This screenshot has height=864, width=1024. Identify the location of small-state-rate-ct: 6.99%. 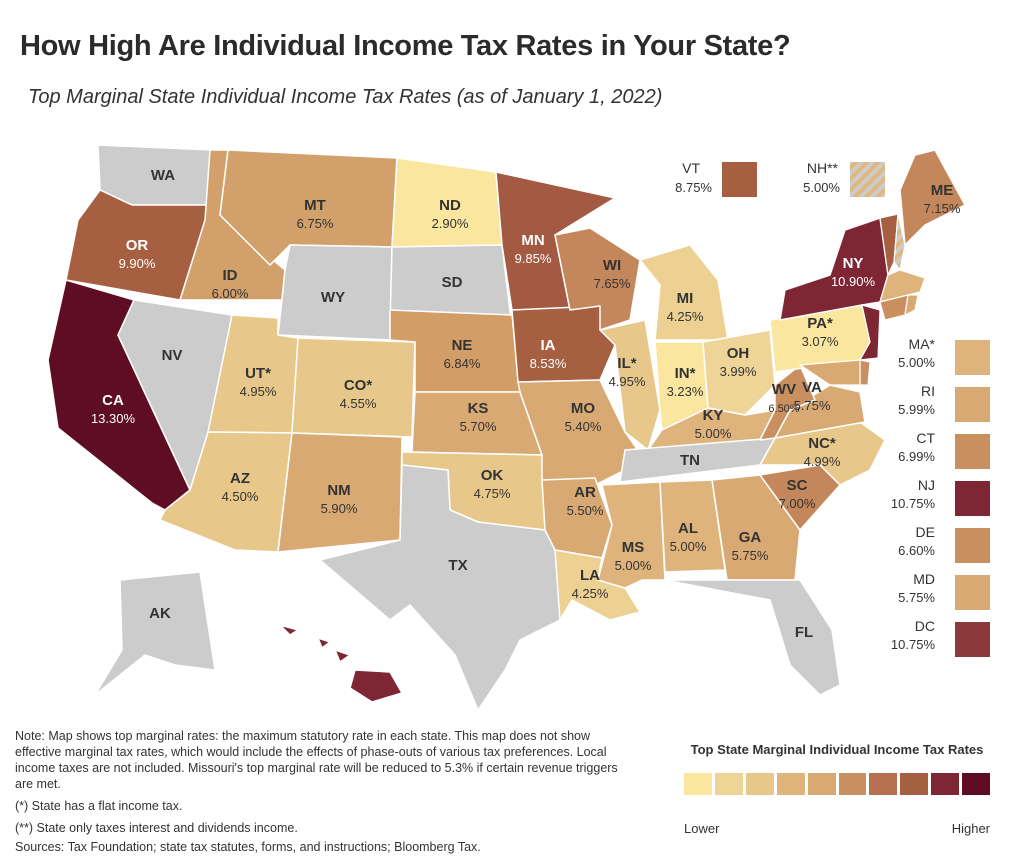
(916, 456).